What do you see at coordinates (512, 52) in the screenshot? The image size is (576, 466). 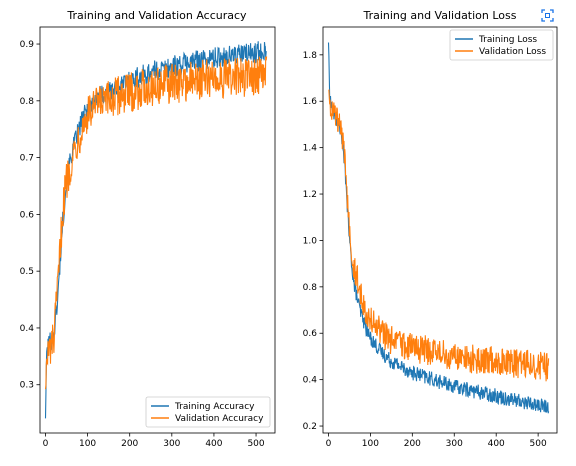 I see `legend-label: Validation Loss` at bounding box center [512, 52].